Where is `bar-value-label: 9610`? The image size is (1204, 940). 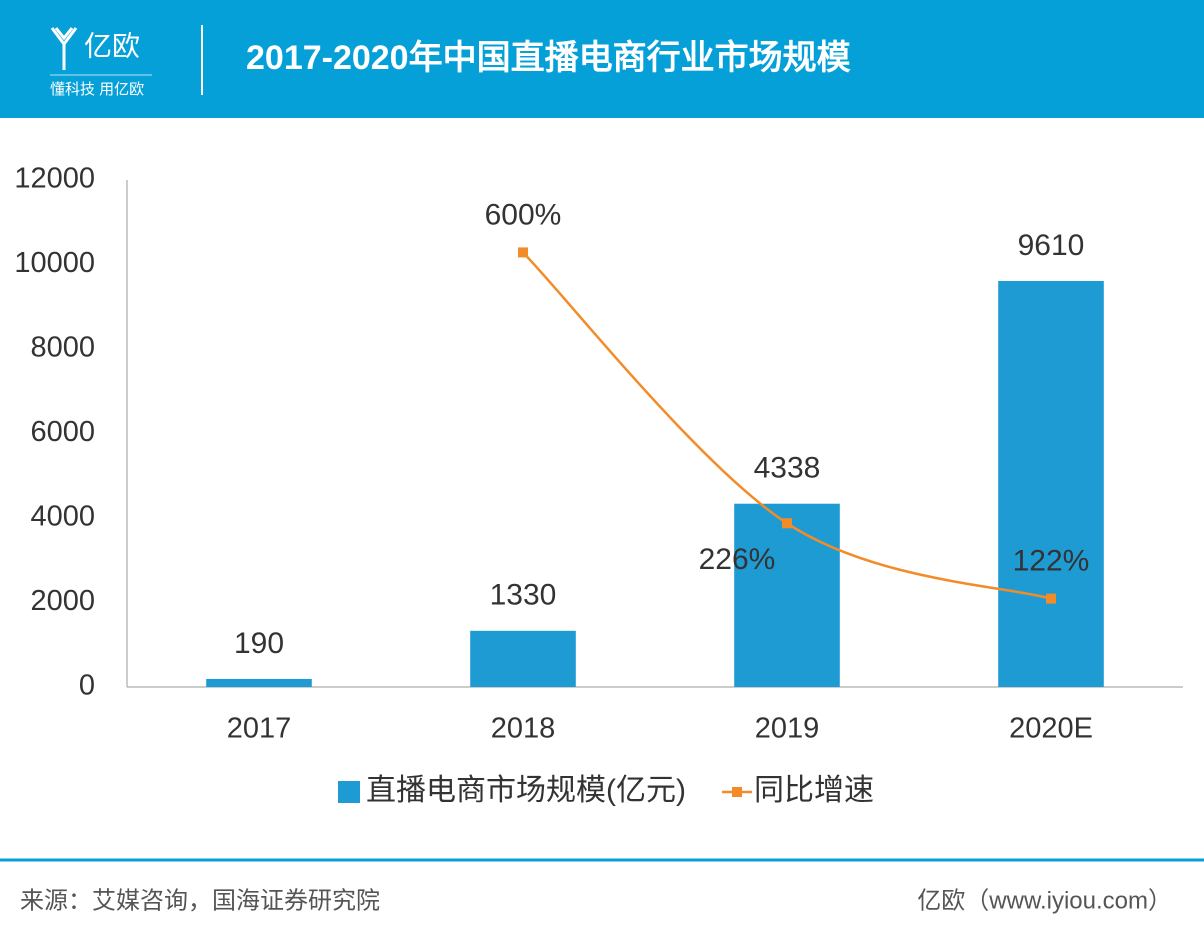
bar-value-label: 9610 is located at coordinates (1051, 245).